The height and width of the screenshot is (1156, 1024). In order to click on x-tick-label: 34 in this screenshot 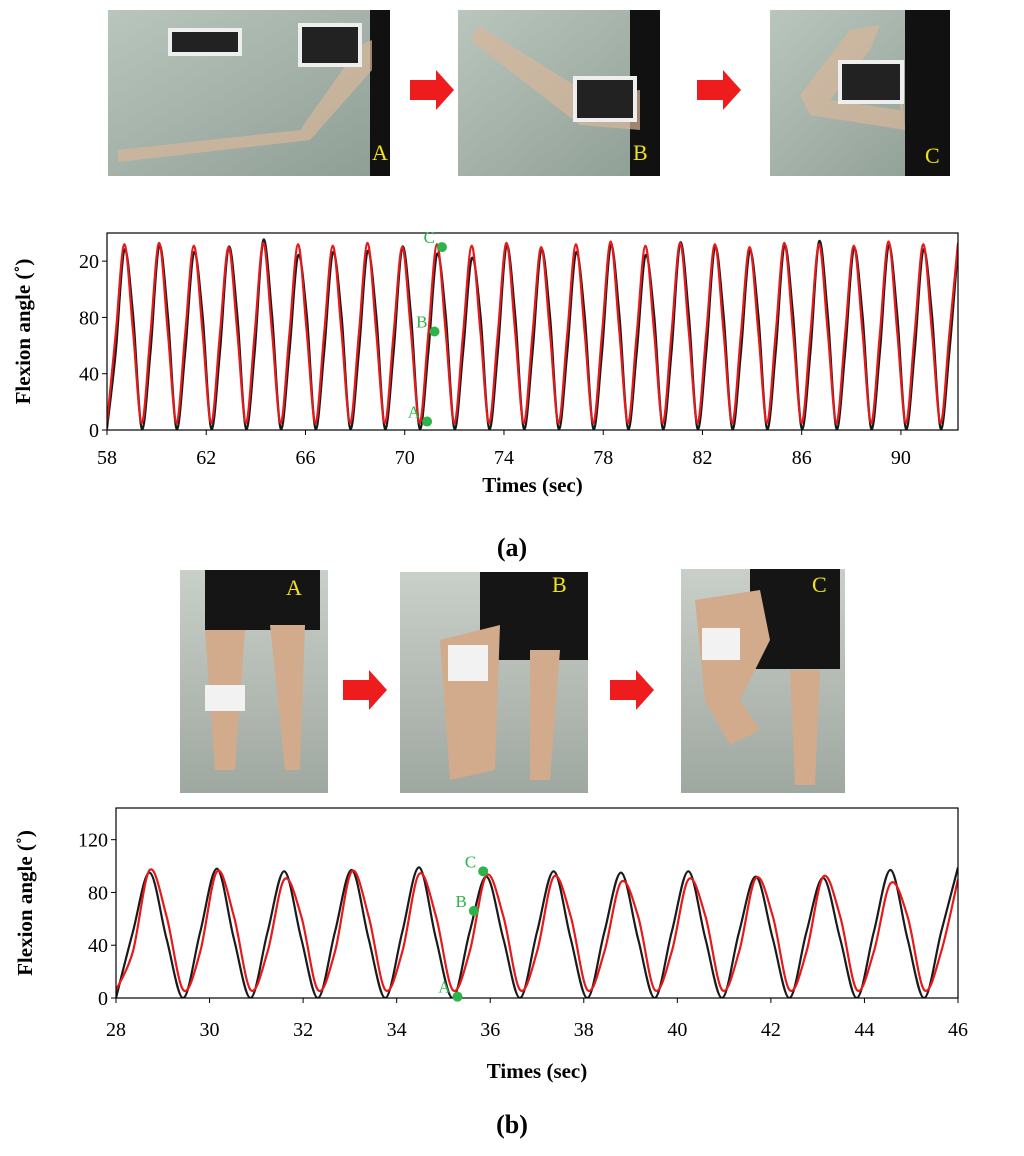, I will do `click(397, 1030)`.